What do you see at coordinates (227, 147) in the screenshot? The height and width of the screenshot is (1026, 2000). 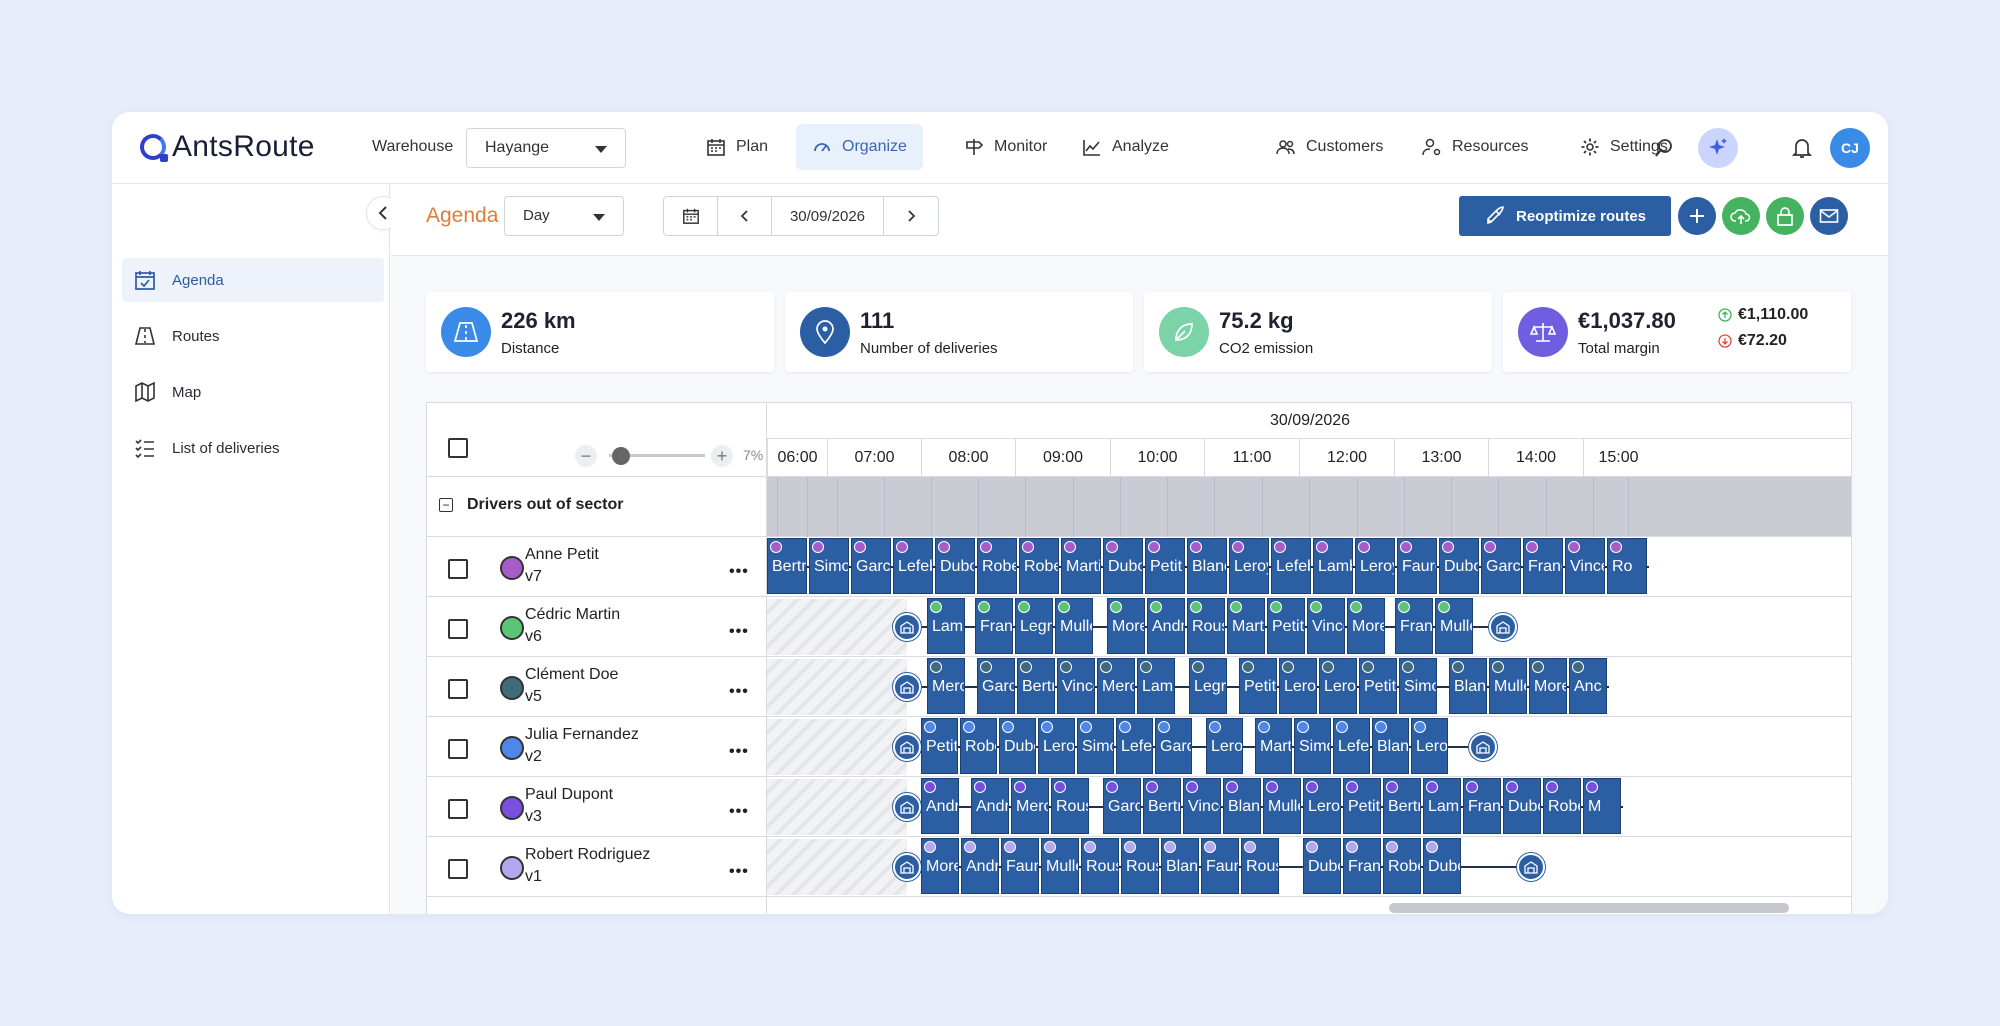 I see `logo: AntsRoute` at bounding box center [227, 147].